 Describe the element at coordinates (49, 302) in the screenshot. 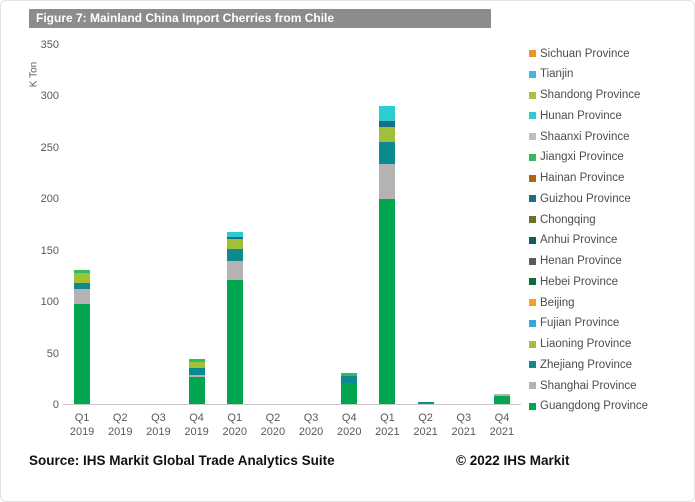

I see `y-tick-100: 100` at that location.